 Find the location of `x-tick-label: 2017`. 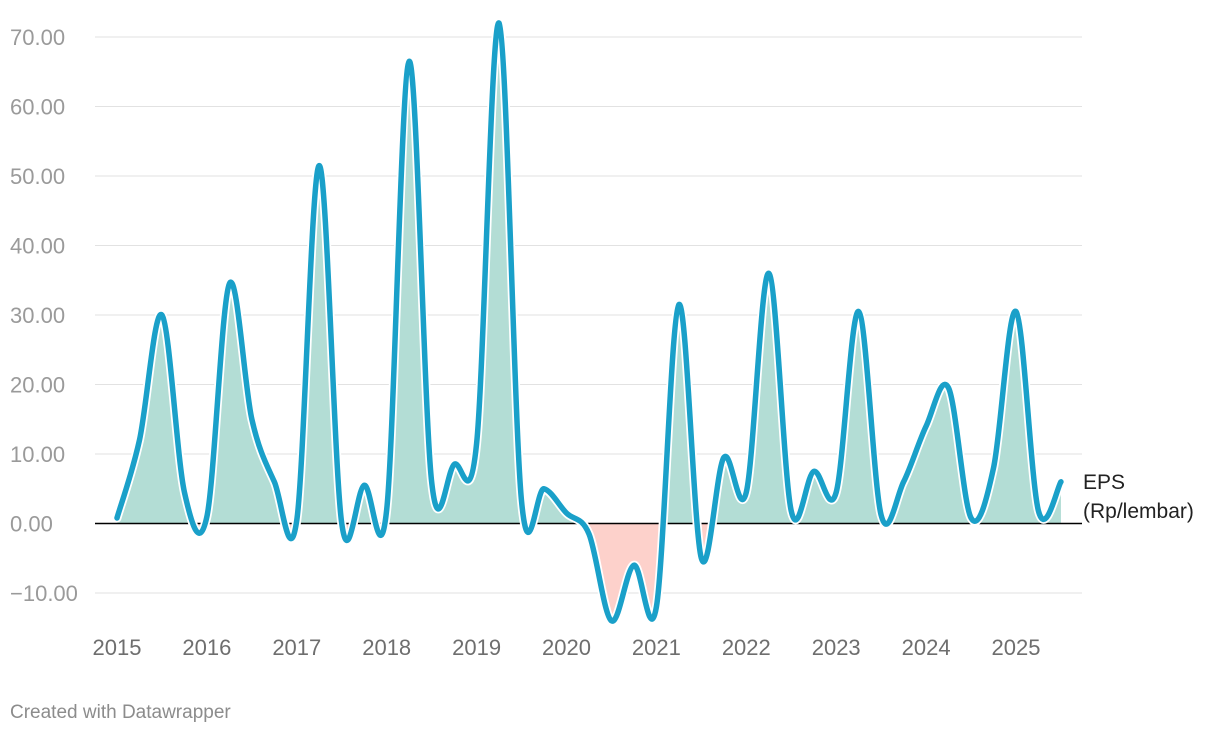

x-tick-label: 2017 is located at coordinates (296, 647).